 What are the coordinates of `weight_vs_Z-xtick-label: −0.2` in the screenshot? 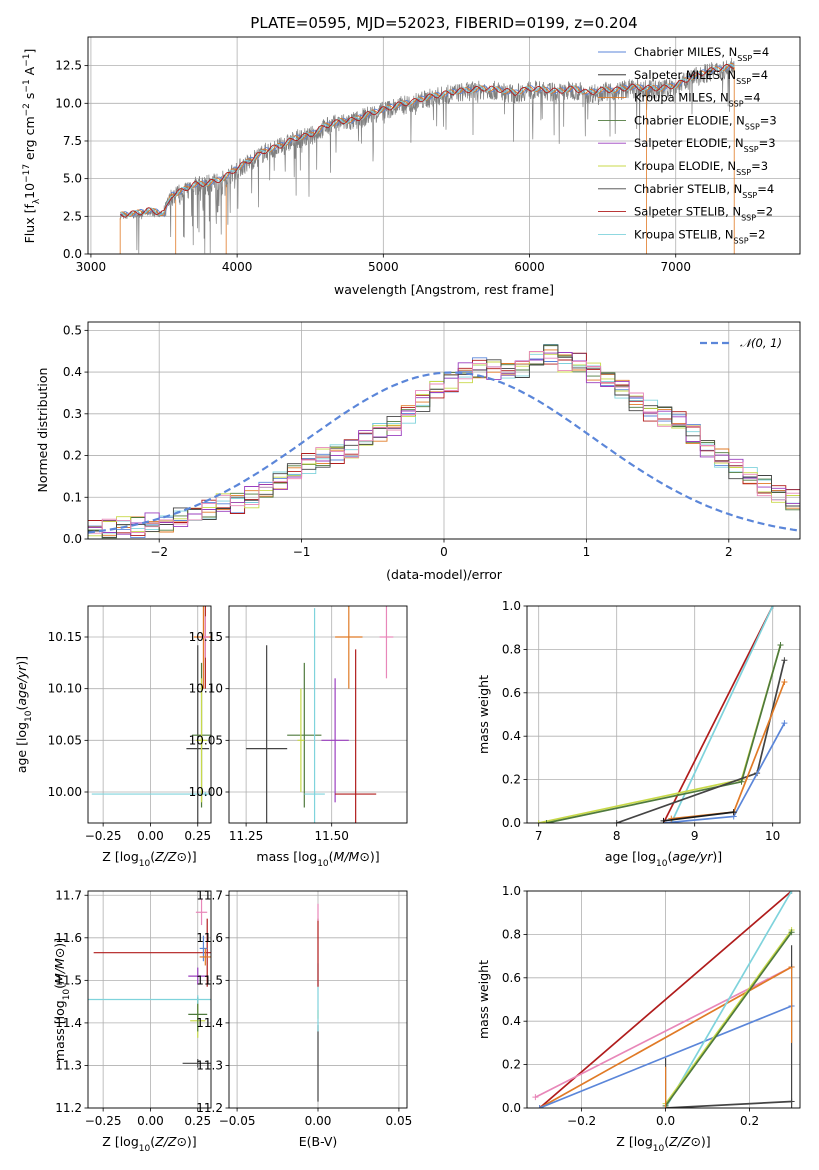 It's located at (581, 1121).